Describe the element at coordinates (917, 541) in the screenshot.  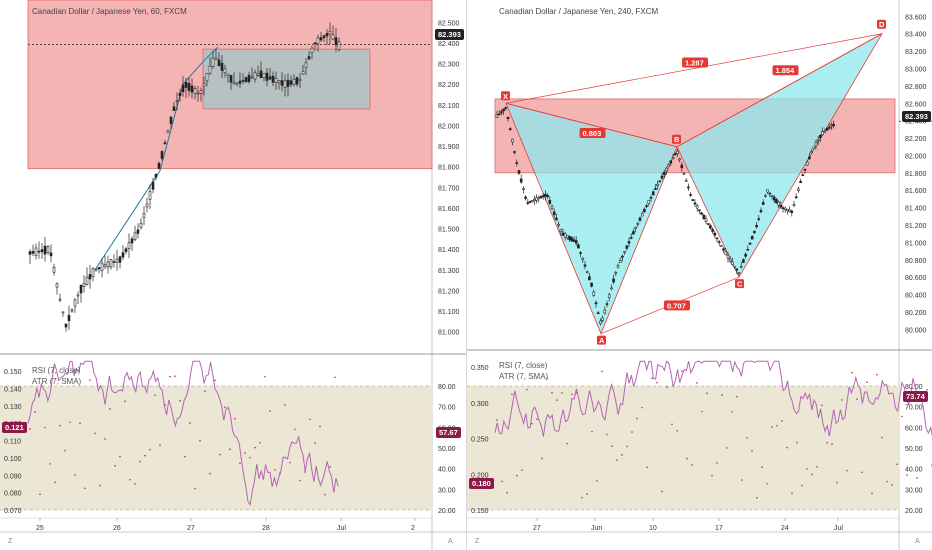
I see `right-auto-scale-icon: A` at that location.